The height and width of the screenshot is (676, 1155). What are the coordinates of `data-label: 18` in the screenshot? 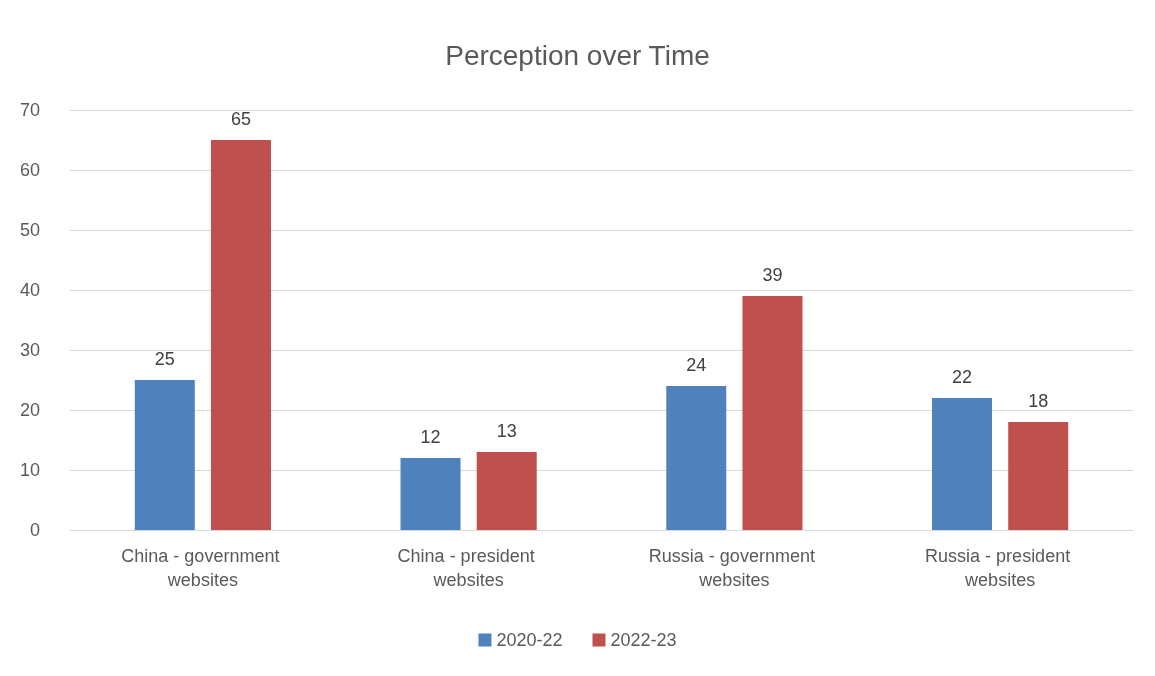 It's located at (1038, 401).